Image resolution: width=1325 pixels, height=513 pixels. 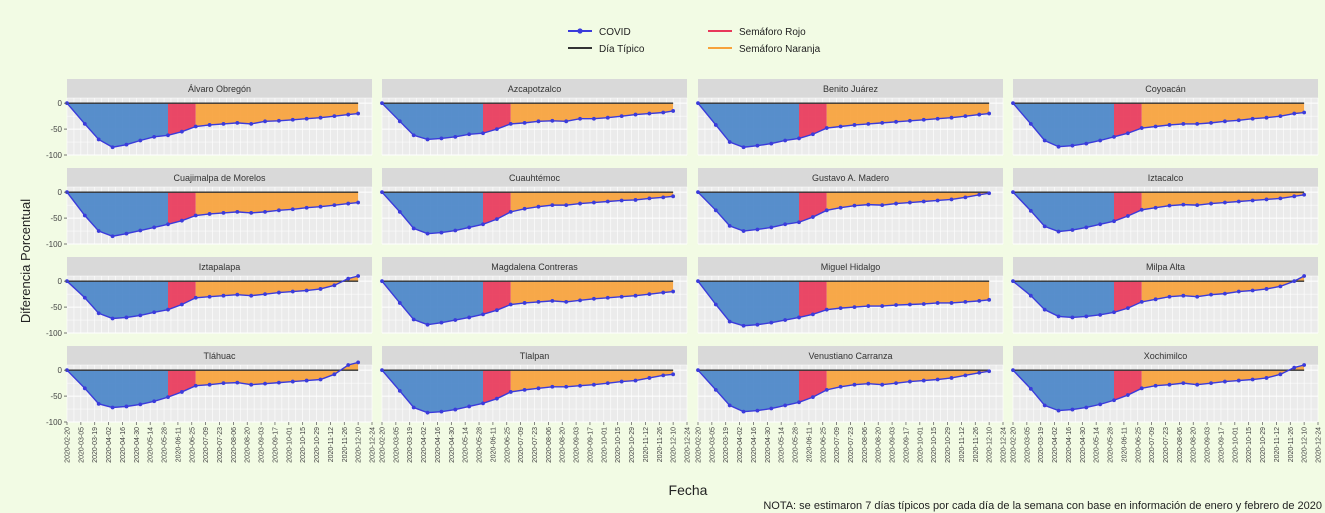 What do you see at coordinates (934, 445) in the screenshot?
I see `x-tick-label: 2020-10-15` at bounding box center [934, 445].